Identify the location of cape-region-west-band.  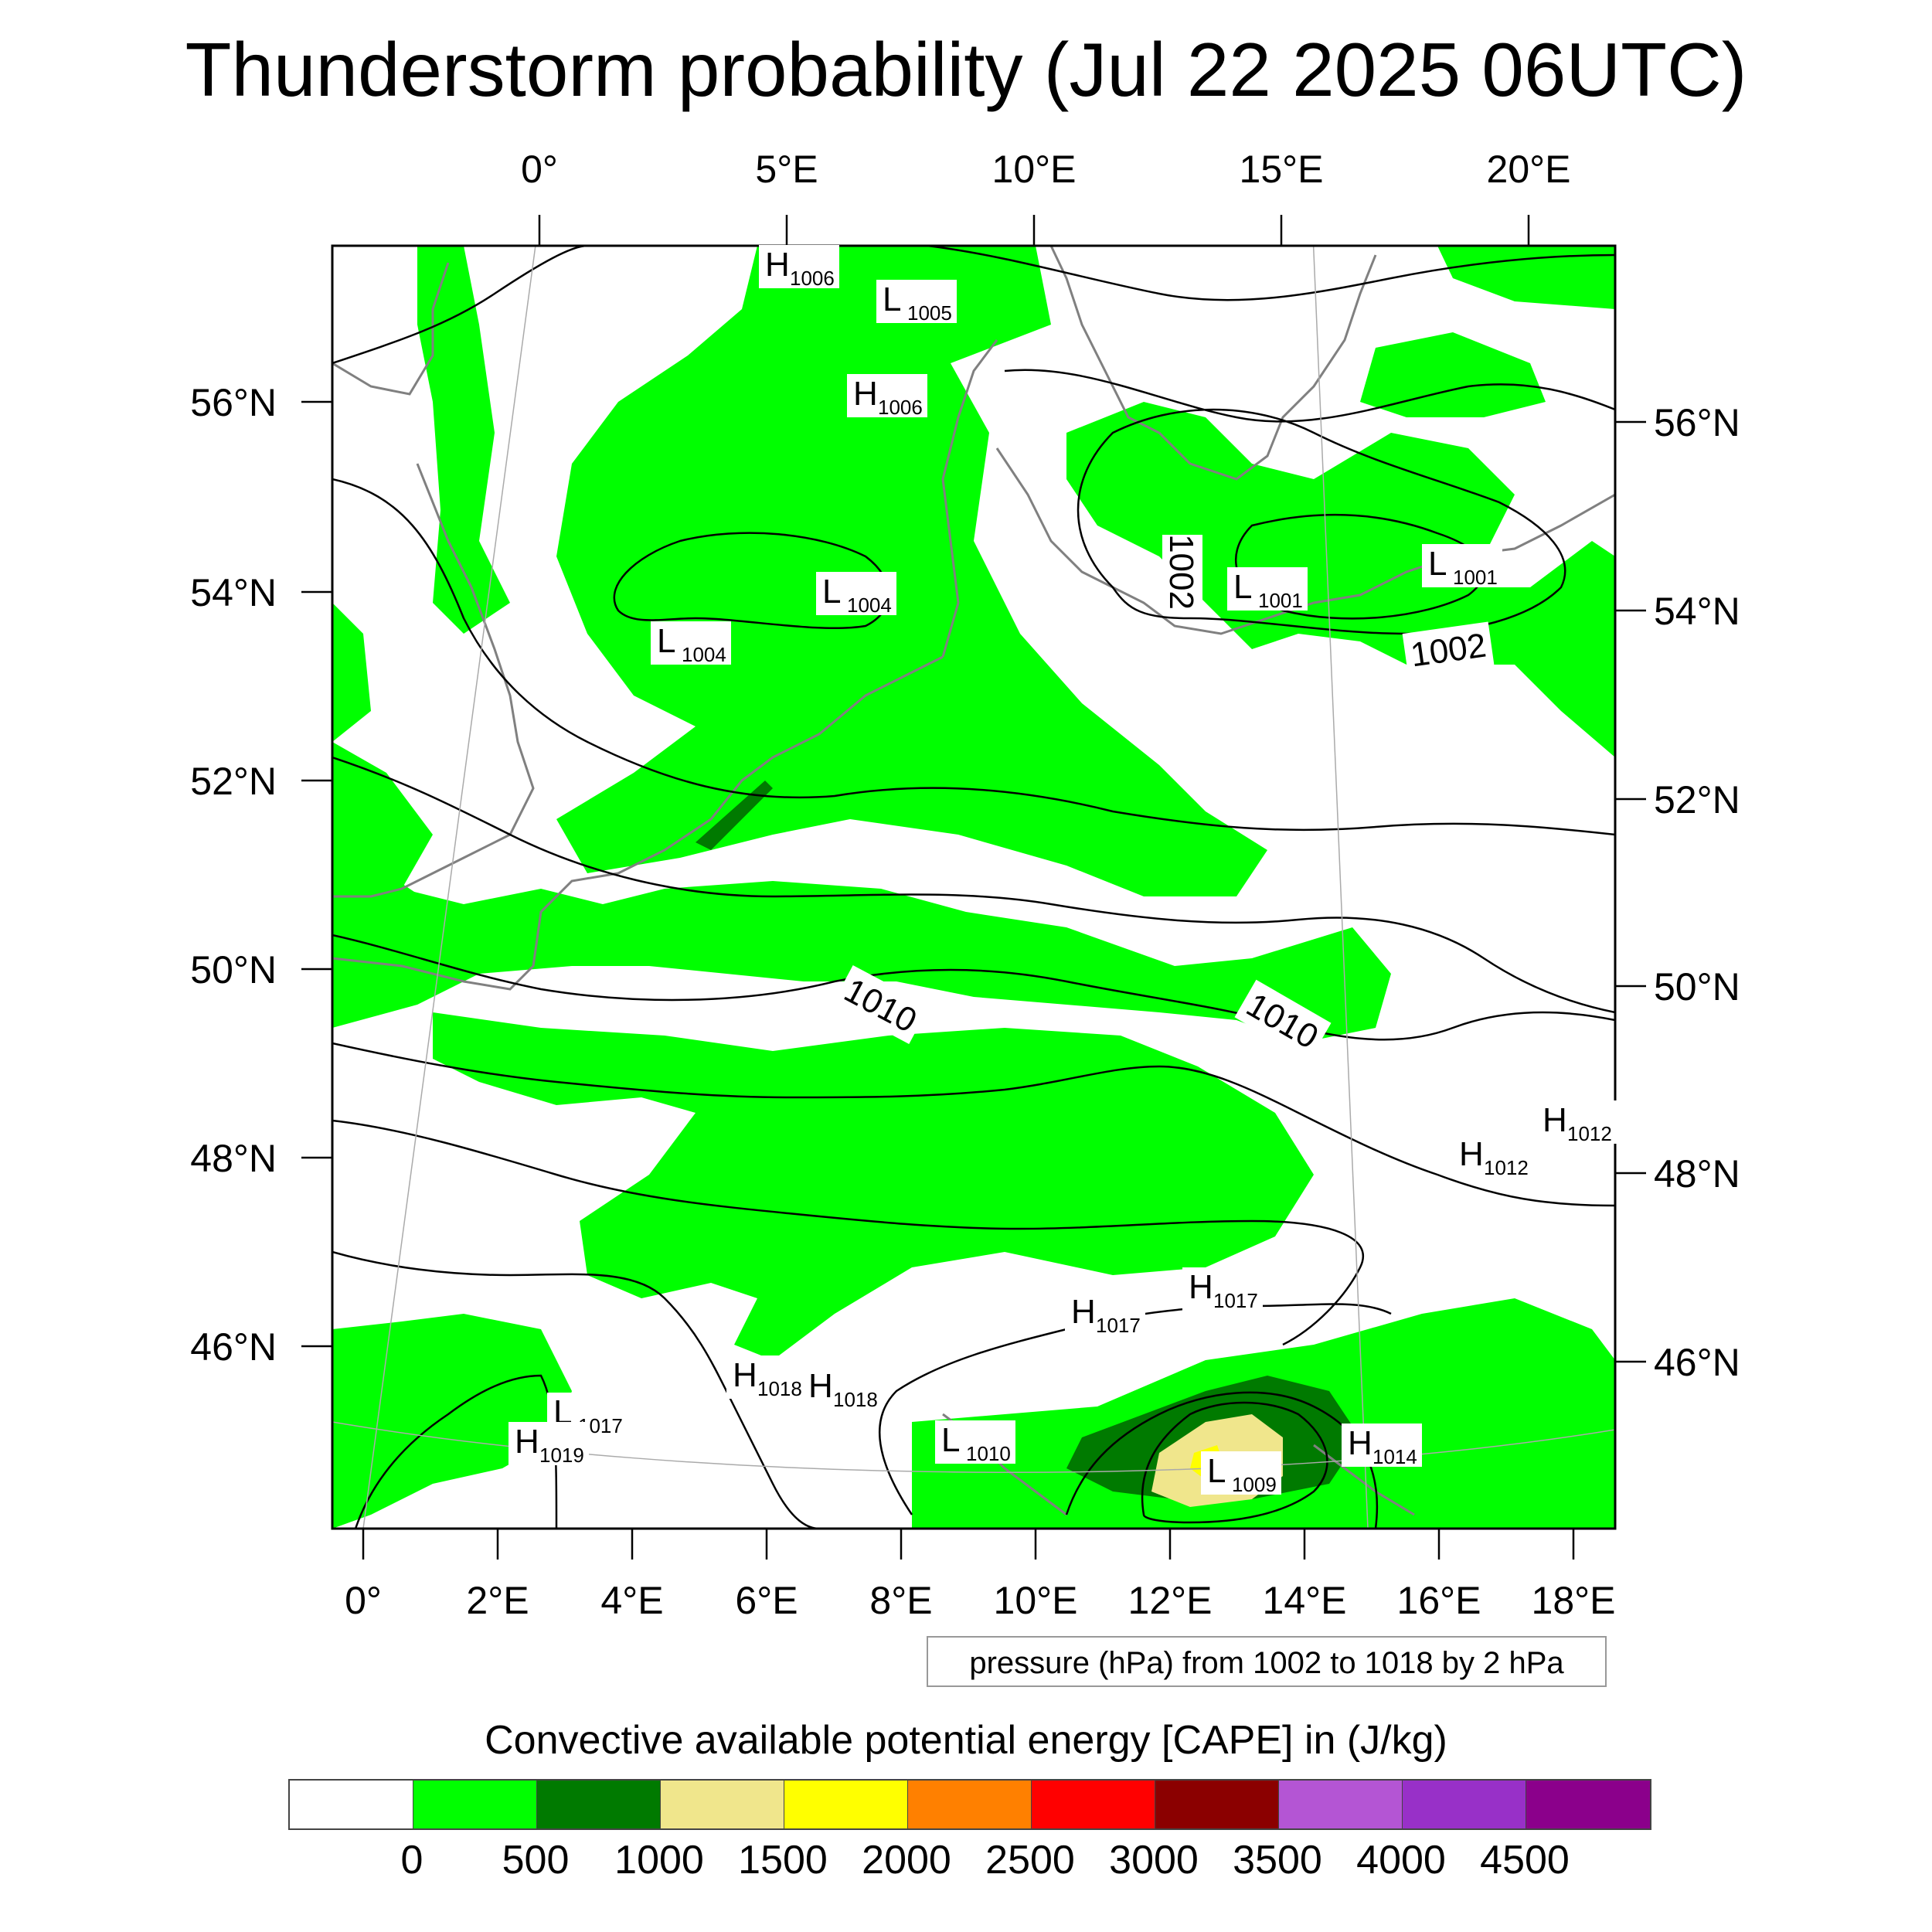
(862, 892).